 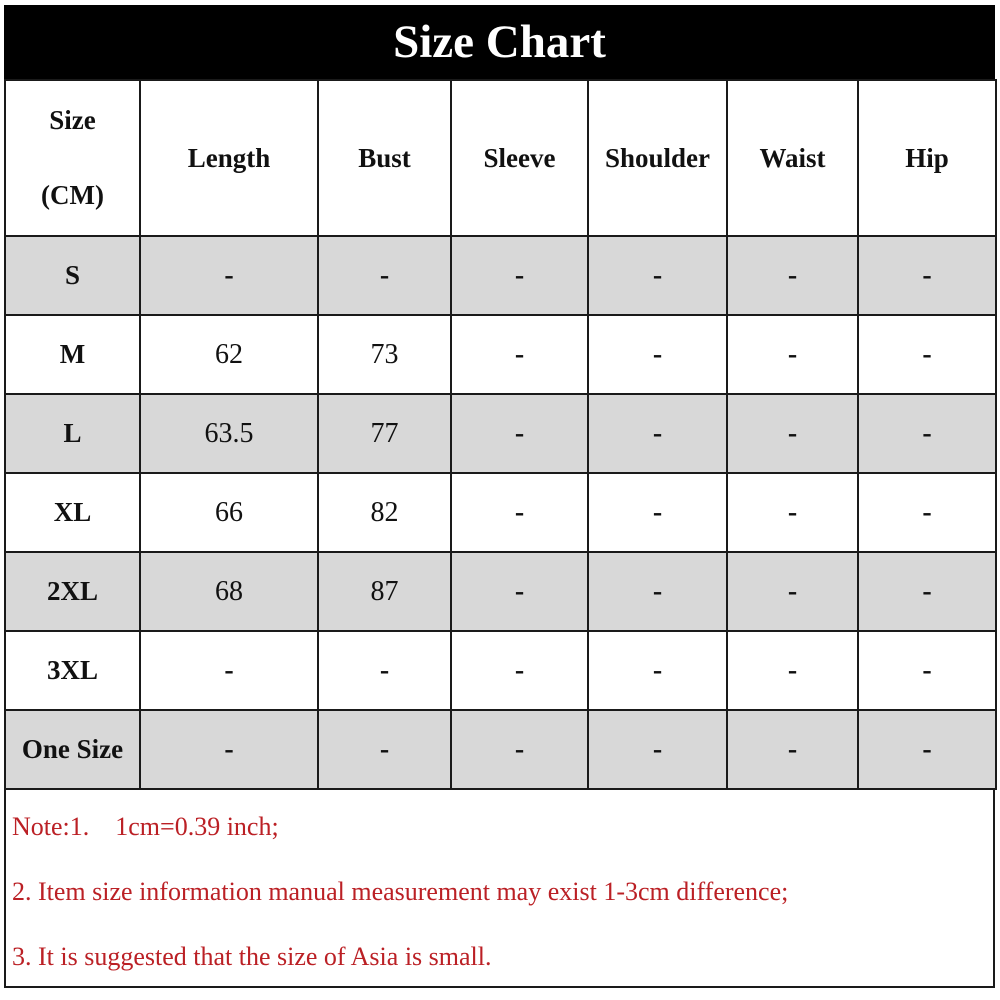 I want to click on cell-length: 68, so click(x=229, y=591).